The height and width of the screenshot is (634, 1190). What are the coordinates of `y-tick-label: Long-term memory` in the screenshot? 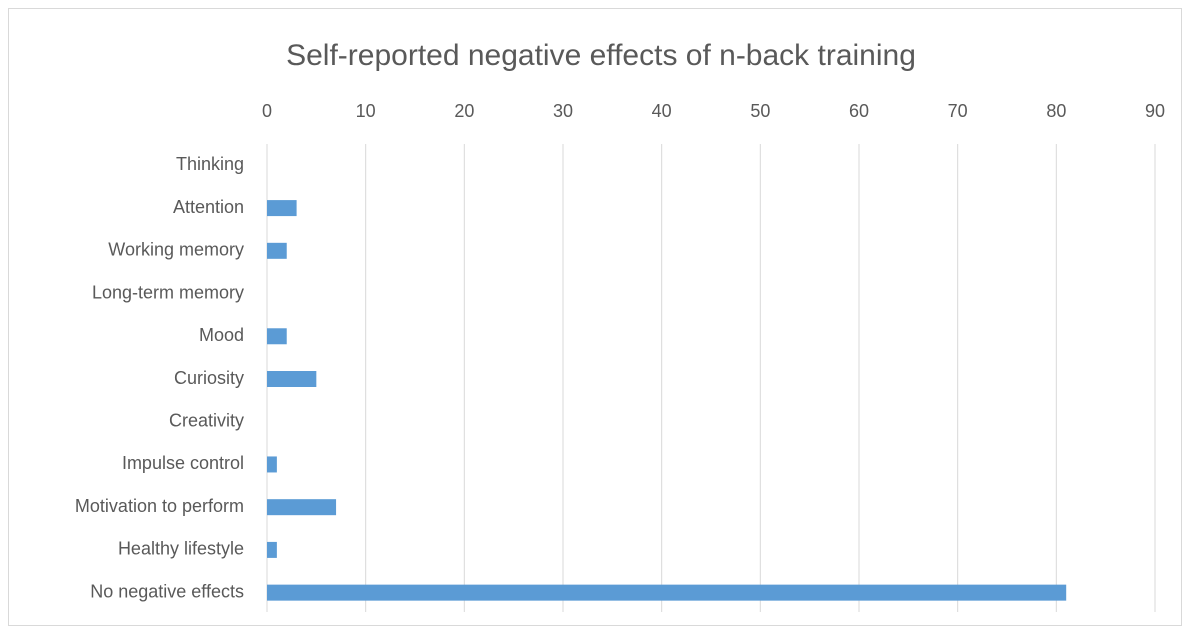 It's located at (168, 292).